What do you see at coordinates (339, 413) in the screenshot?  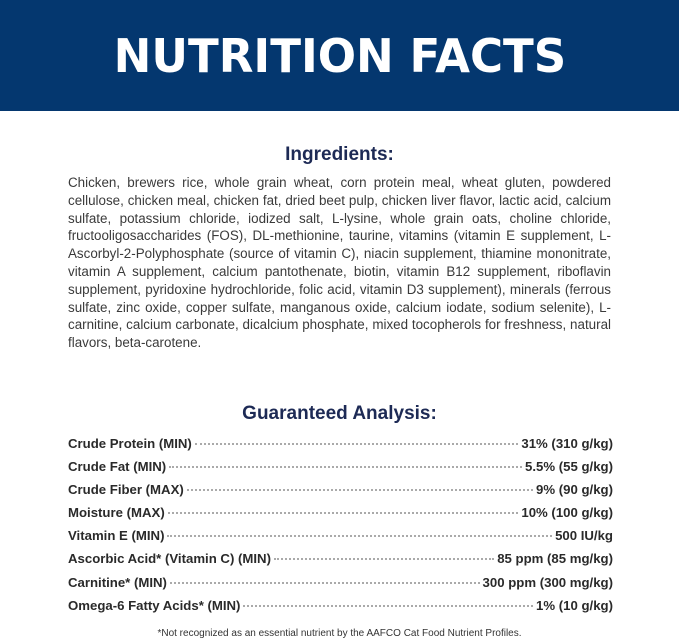 I see `analysis-heading: Guaranteed Analysis:` at bounding box center [339, 413].